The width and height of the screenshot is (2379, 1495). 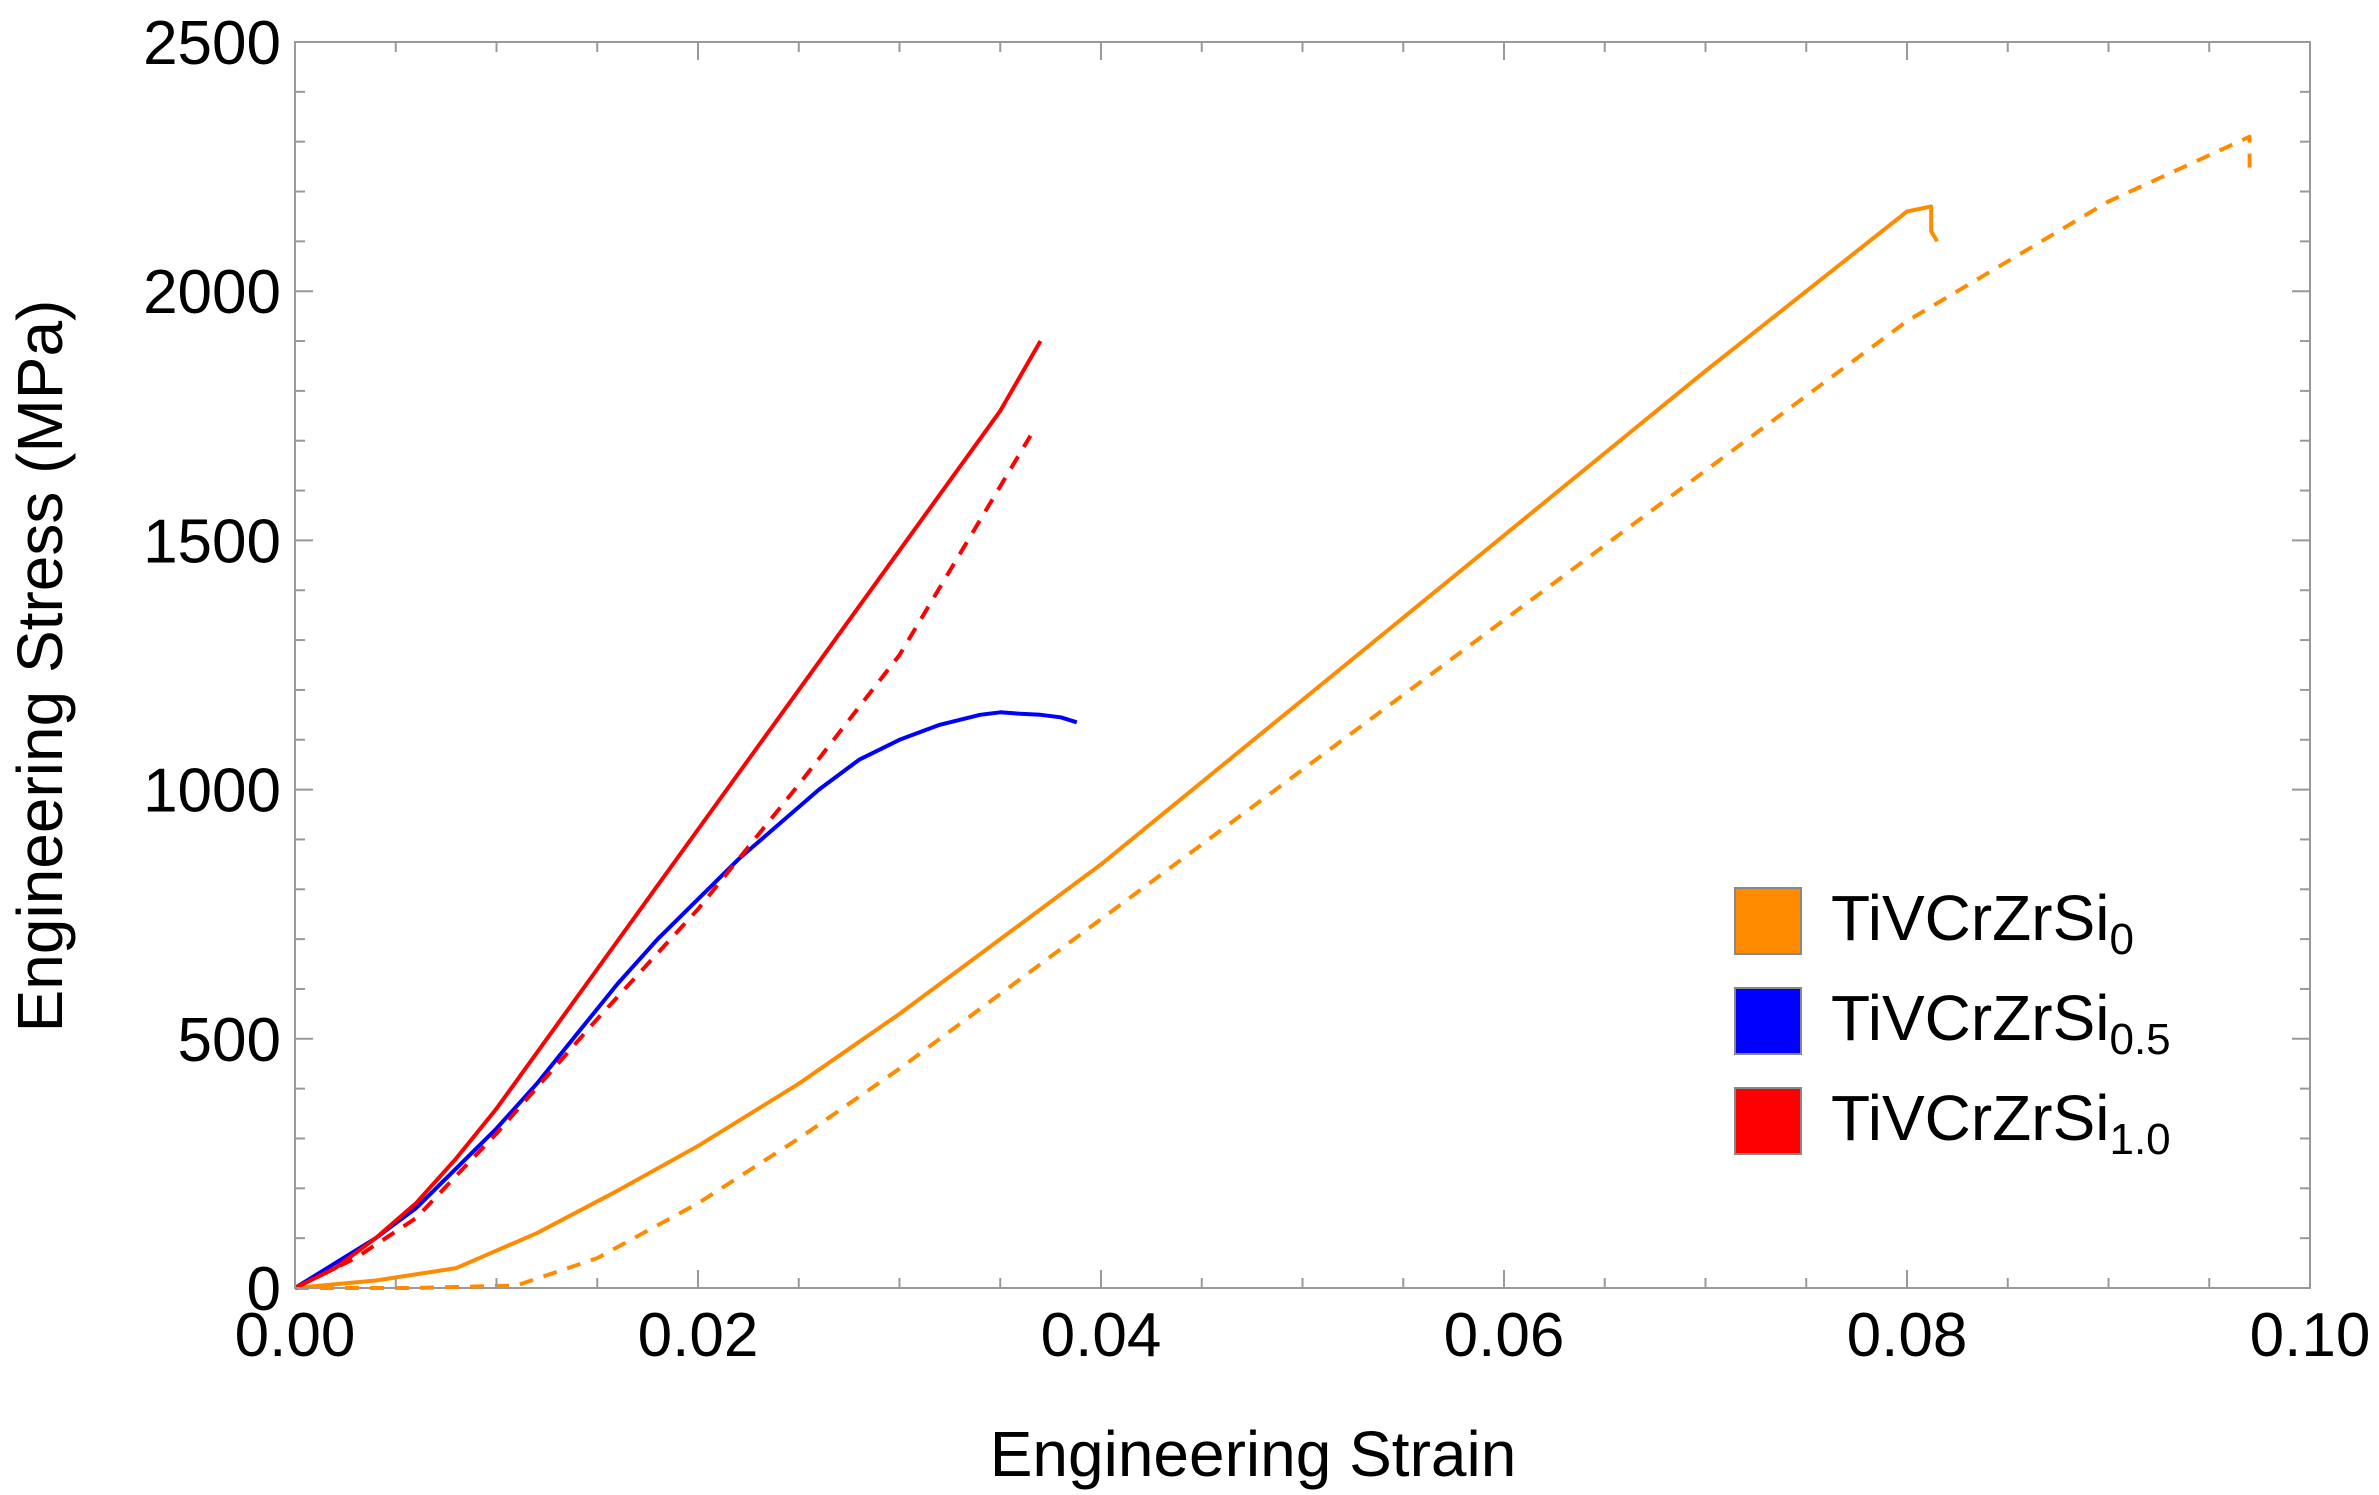 I want to click on legend-label-base-0: TiVCrZrSi, so click(x=1970, y=918).